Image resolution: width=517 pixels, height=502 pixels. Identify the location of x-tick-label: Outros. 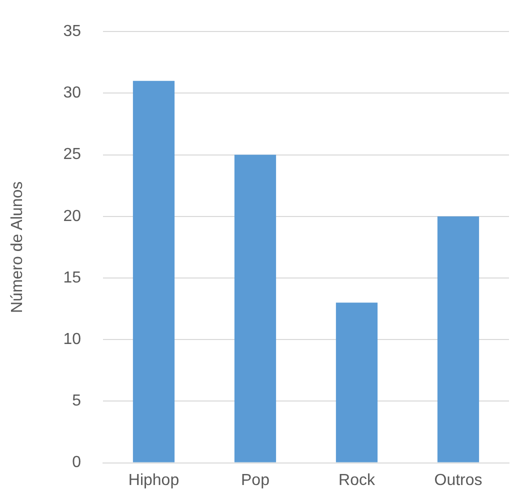
(458, 480).